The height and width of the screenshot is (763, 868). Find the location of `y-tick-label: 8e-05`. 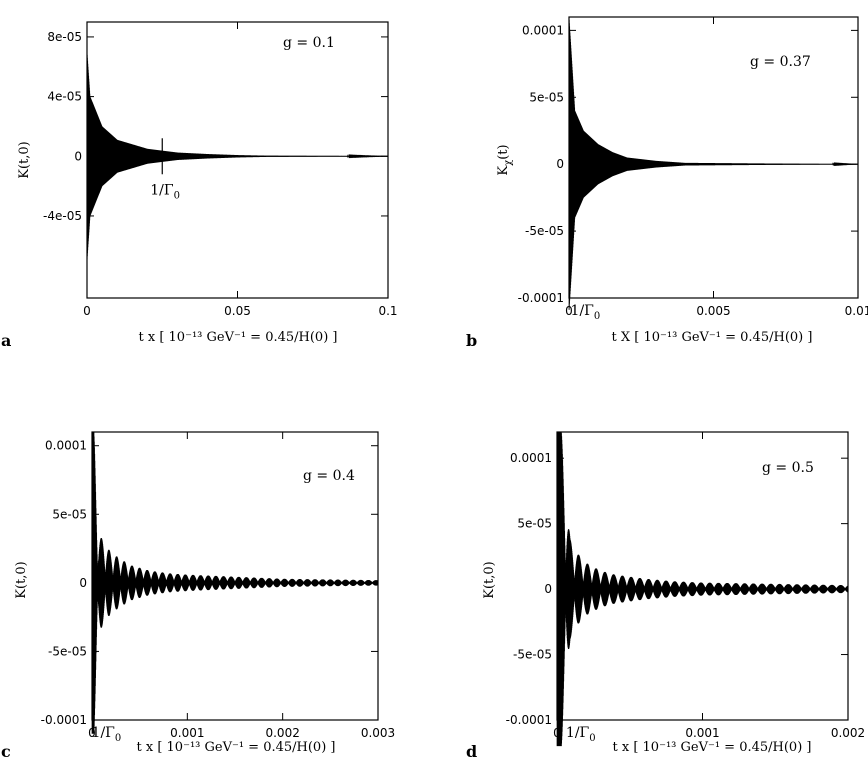

y-tick-label: 8e-05 is located at coordinates (64, 37).